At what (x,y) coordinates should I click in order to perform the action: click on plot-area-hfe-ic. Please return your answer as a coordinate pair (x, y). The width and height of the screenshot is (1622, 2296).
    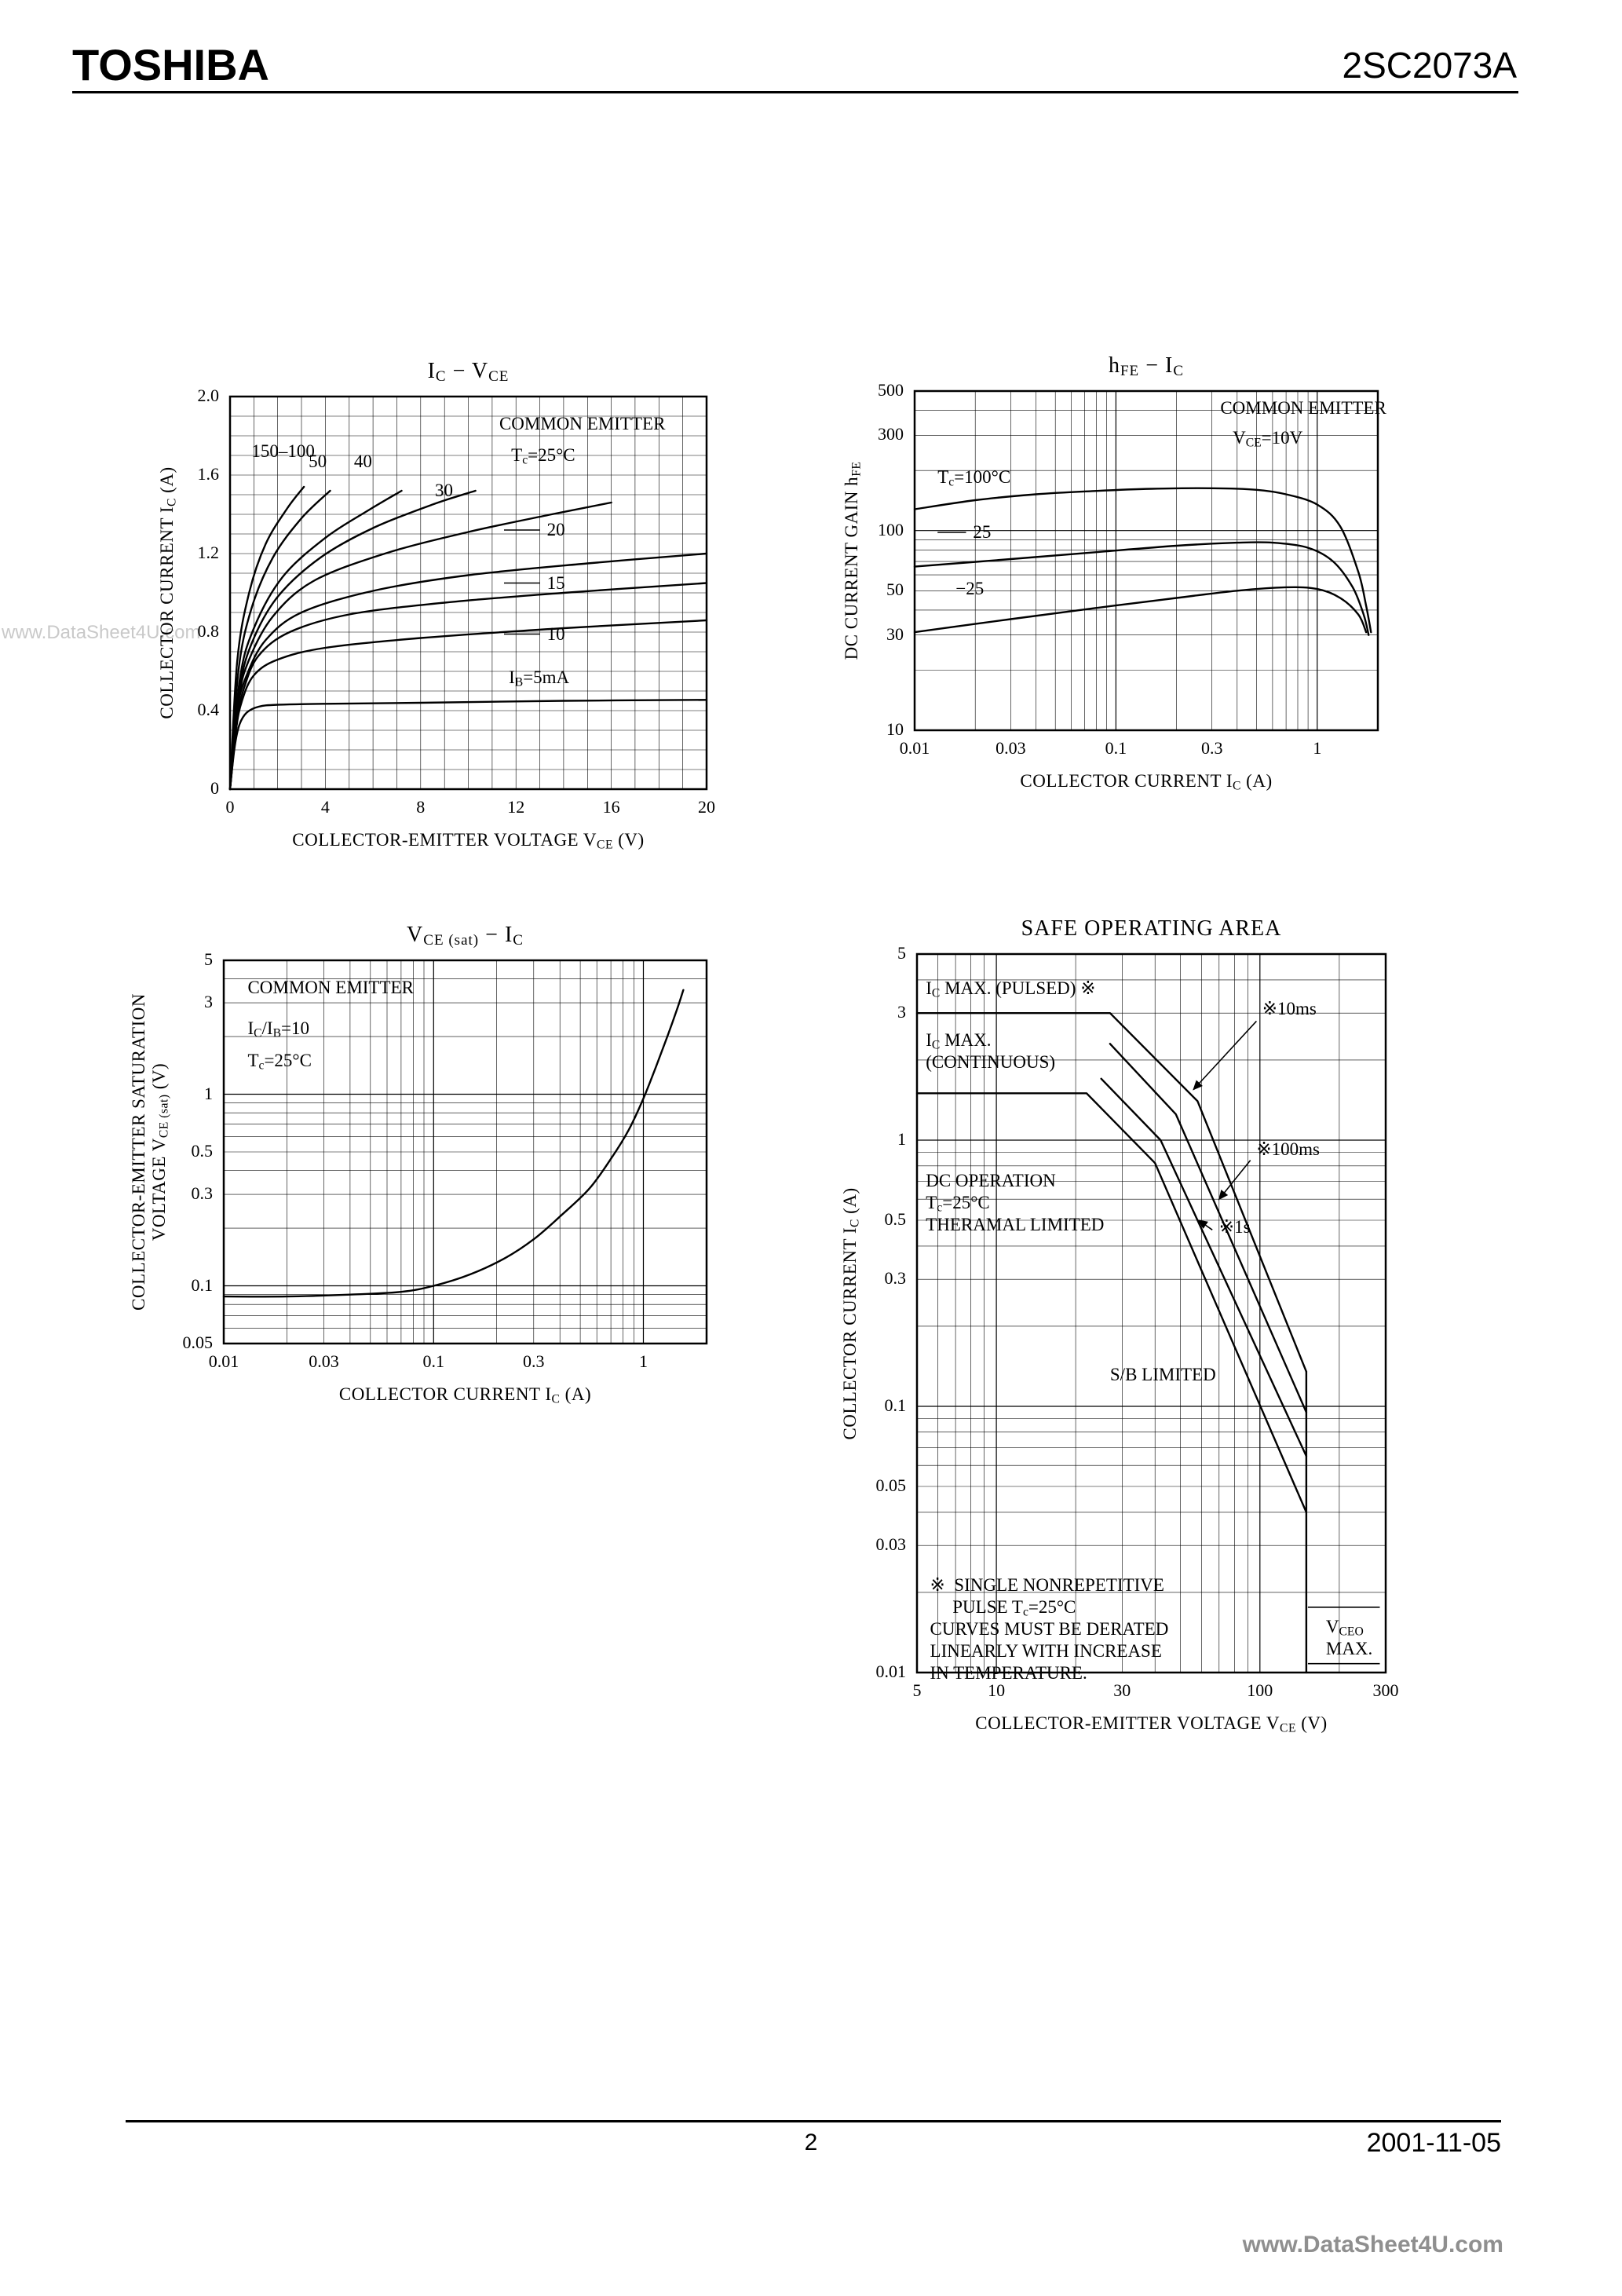
    Looking at the image, I should click on (1146, 560).